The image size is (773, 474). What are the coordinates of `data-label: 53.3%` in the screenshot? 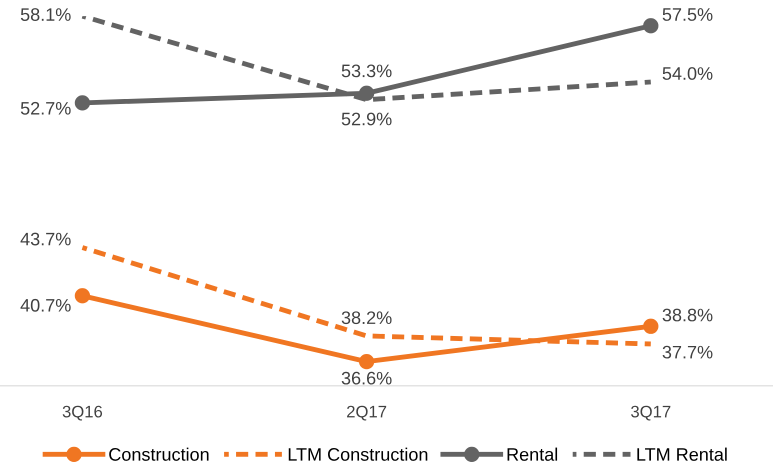 It's located at (367, 71).